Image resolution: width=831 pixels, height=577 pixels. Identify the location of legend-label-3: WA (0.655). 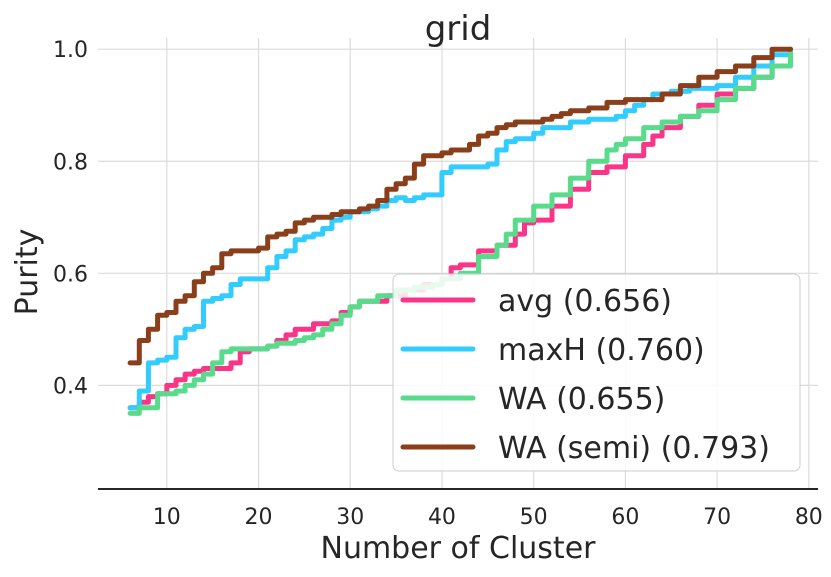
(581, 399).